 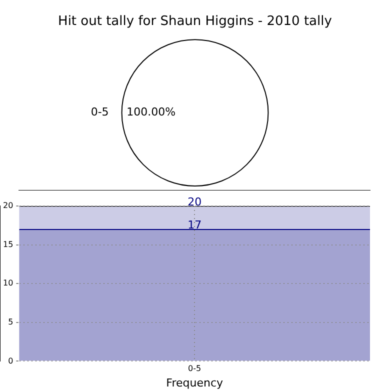 I want to click on slice-label: 0-5, so click(x=99, y=112).